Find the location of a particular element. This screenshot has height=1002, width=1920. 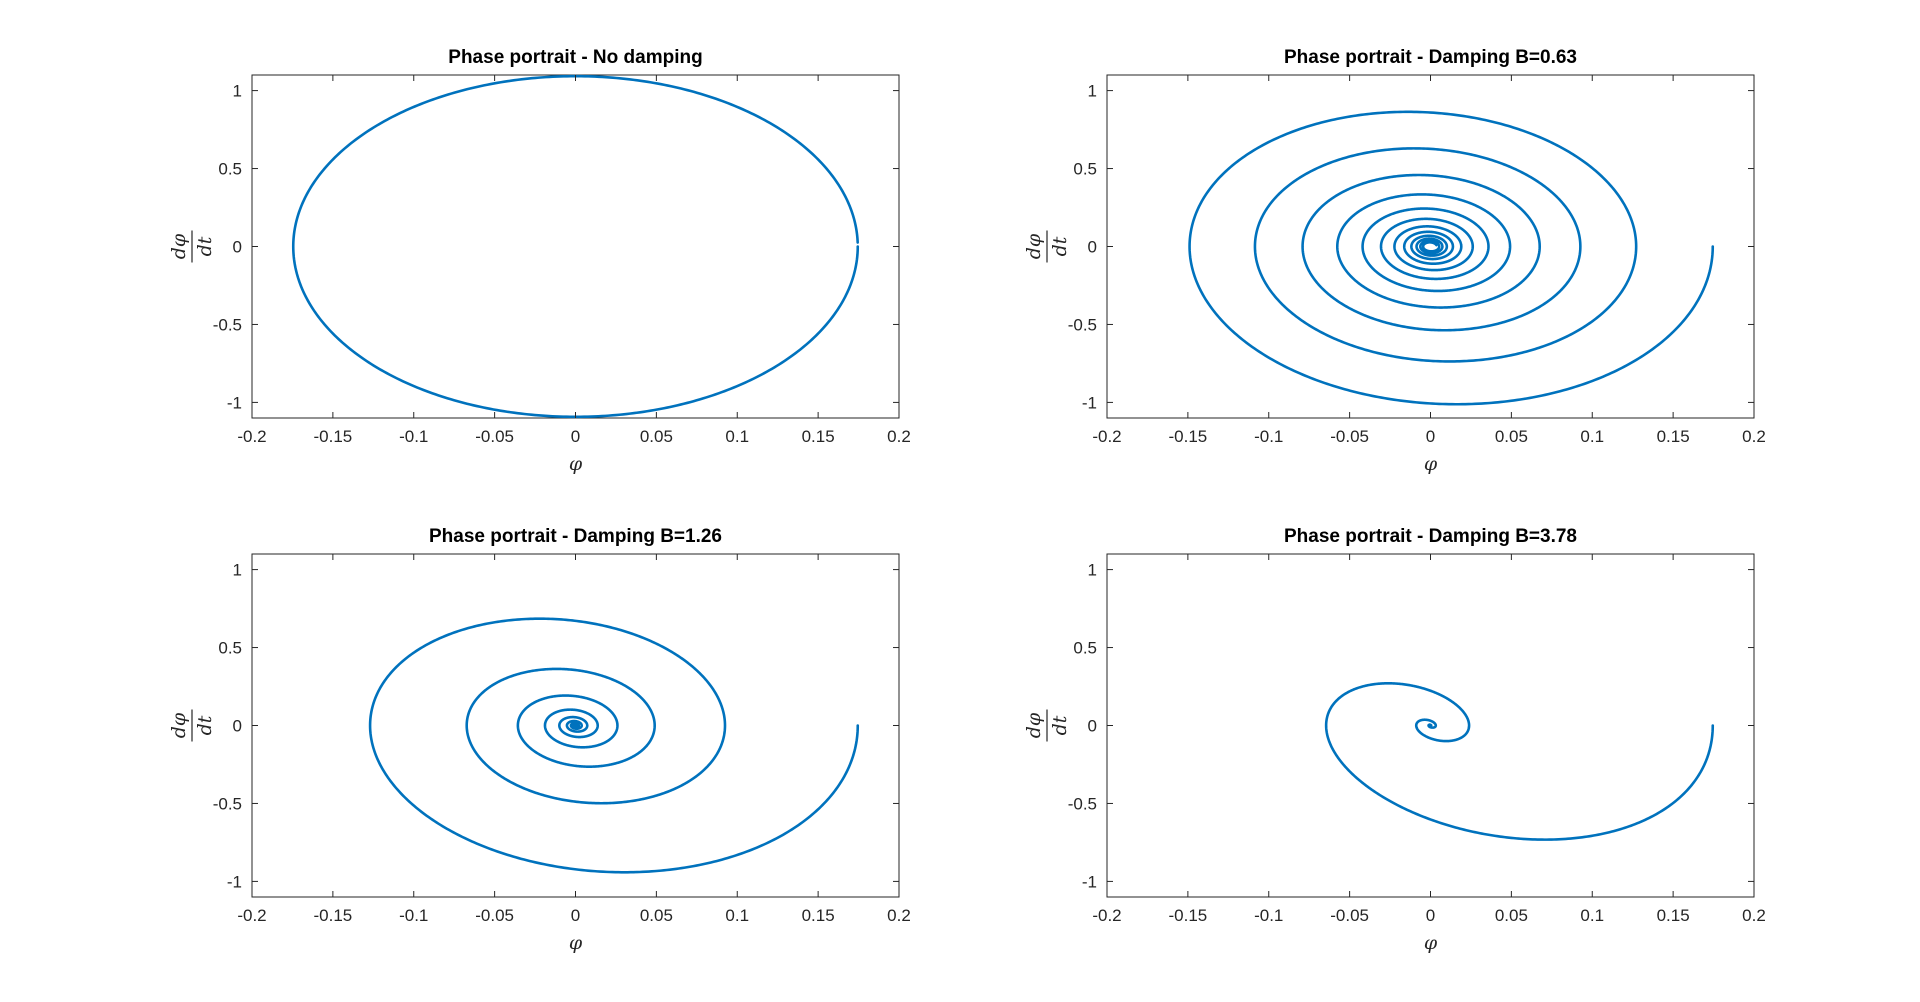

subplot-title: Phase portrait - Damping B=0.63 is located at coordinates (1430, 57).